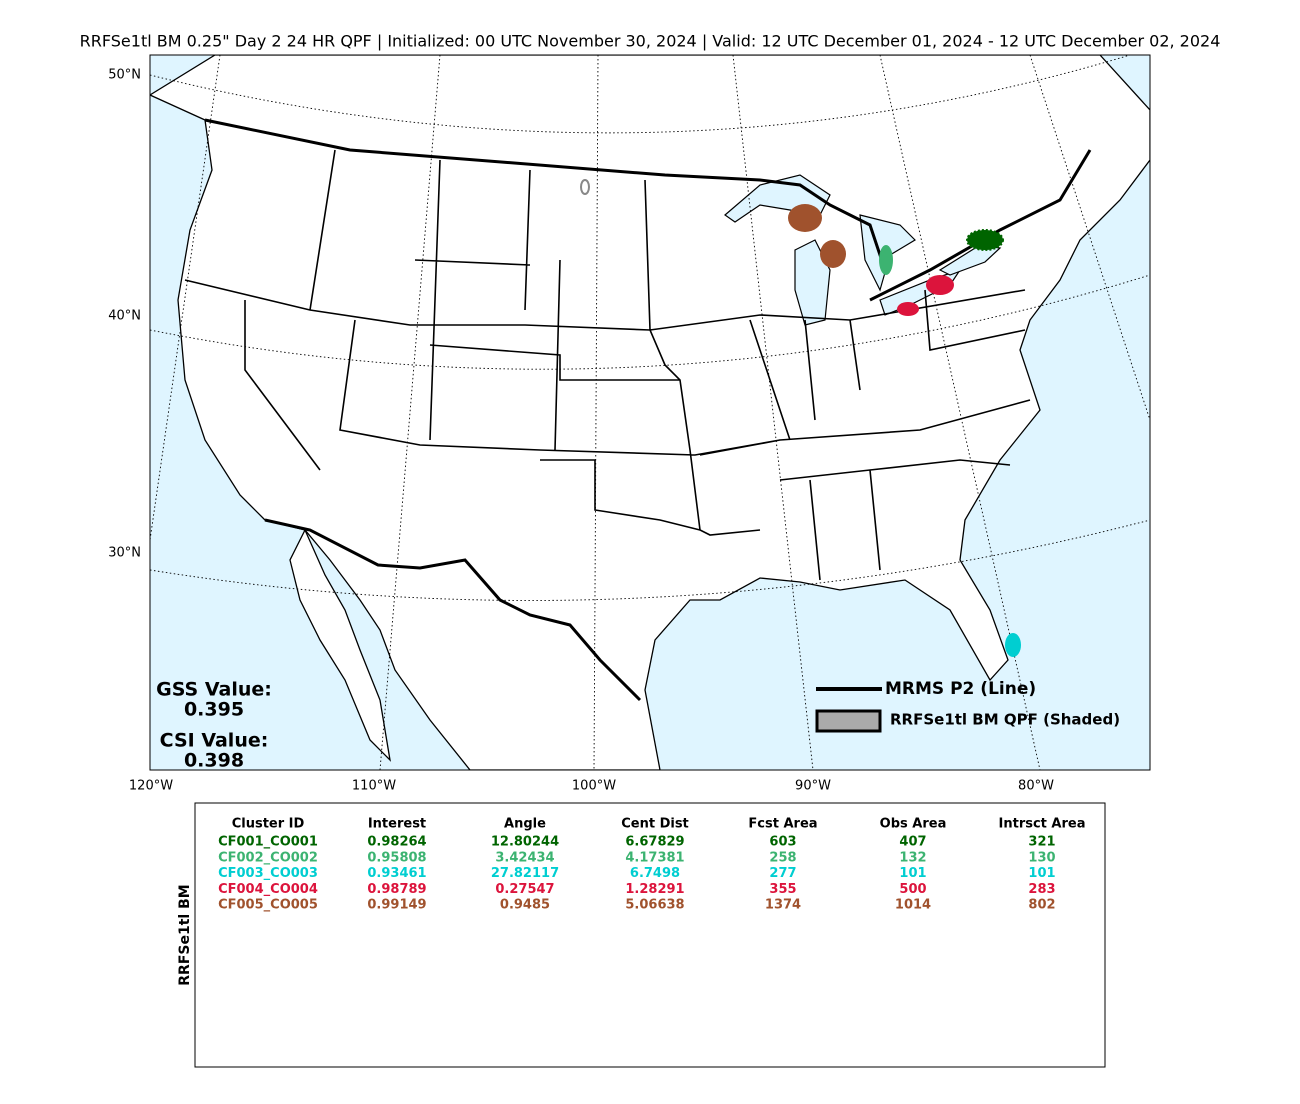  What do you see at coordinates (374, 786) in the screenshot?
I see `lon-label: 110°W` at bounding box center [374, 786].